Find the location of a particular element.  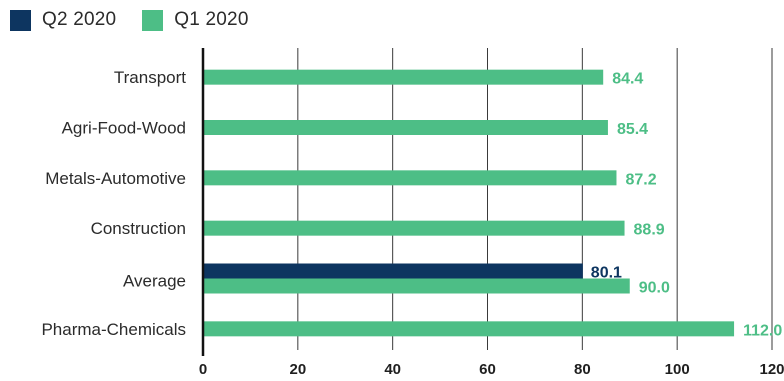

category-label-transport: Transport is located at coordinates (150, 77).